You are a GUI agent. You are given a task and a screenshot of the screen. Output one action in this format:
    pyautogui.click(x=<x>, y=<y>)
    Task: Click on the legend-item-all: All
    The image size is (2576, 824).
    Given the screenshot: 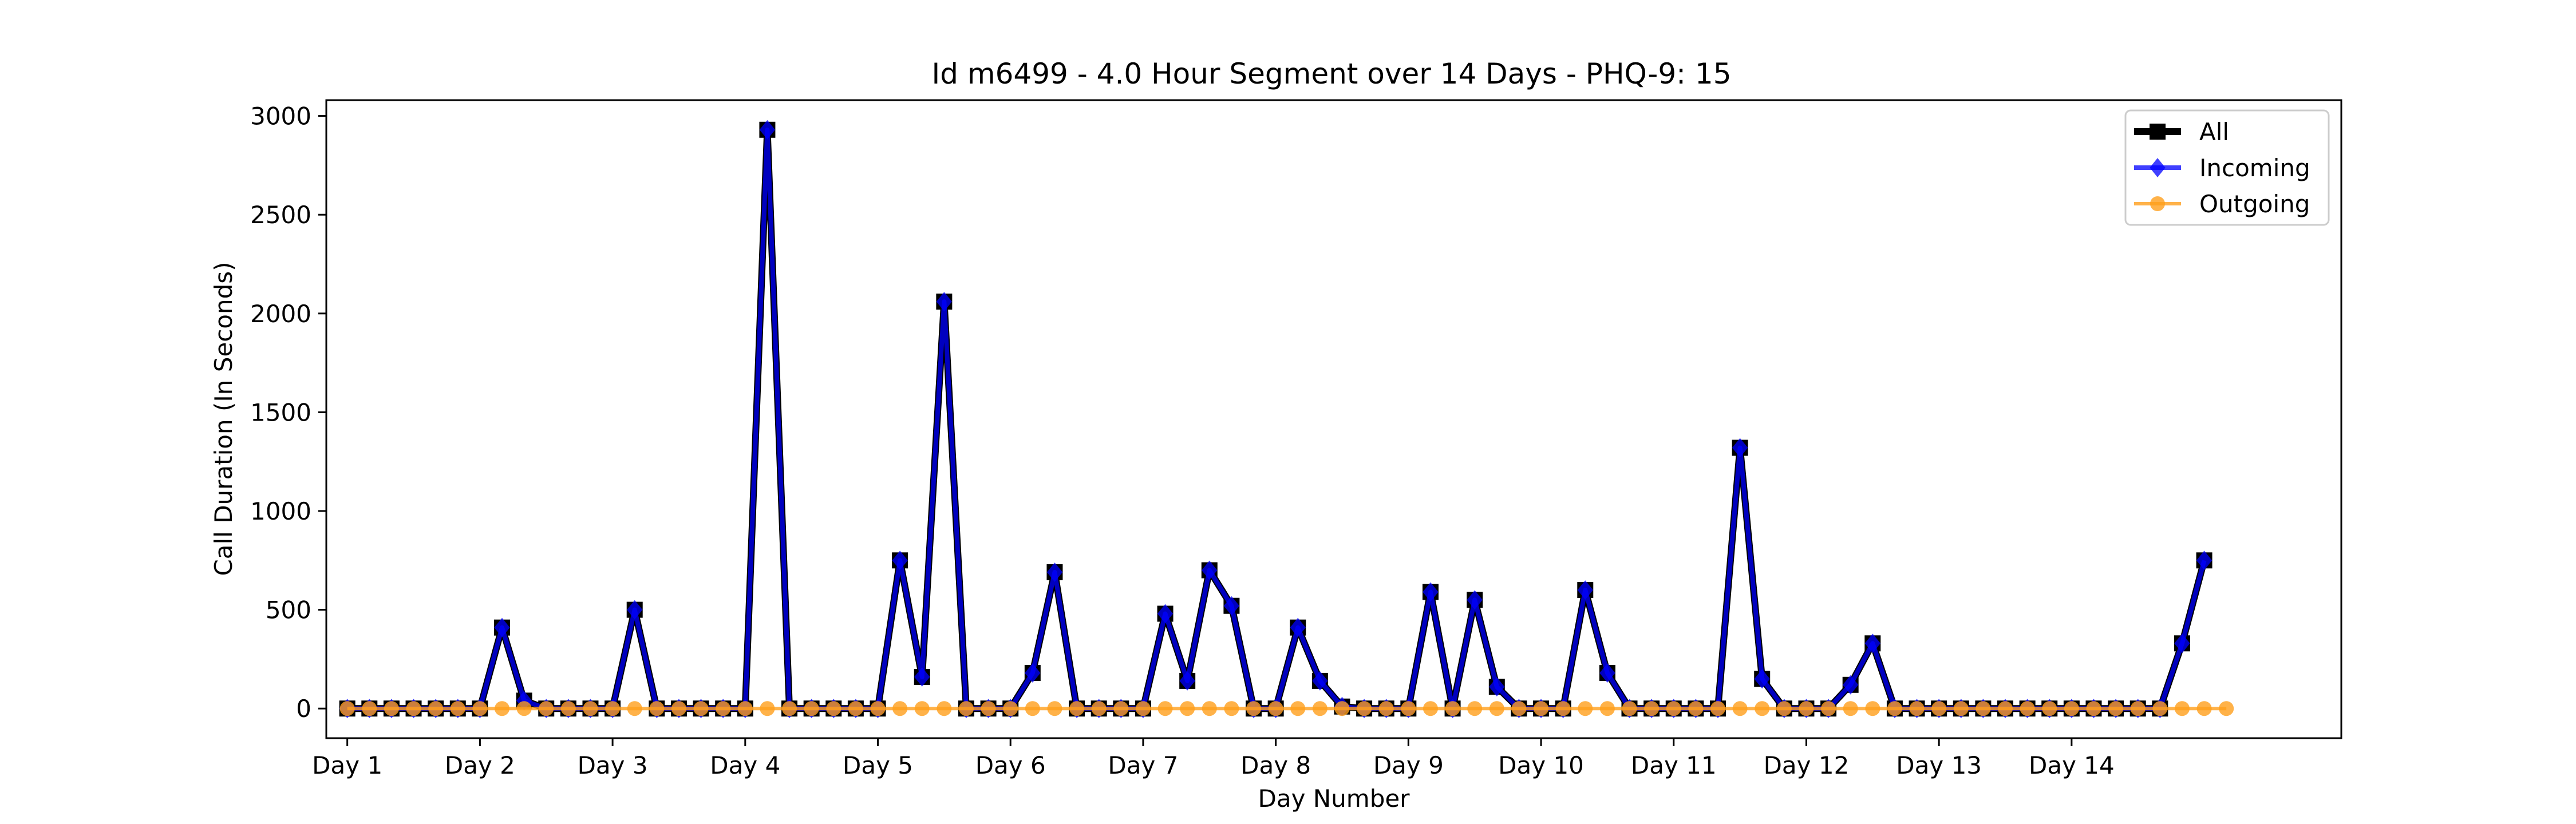 What is the action you would take?
    pyautogui.click(x=2181, y=132)
    